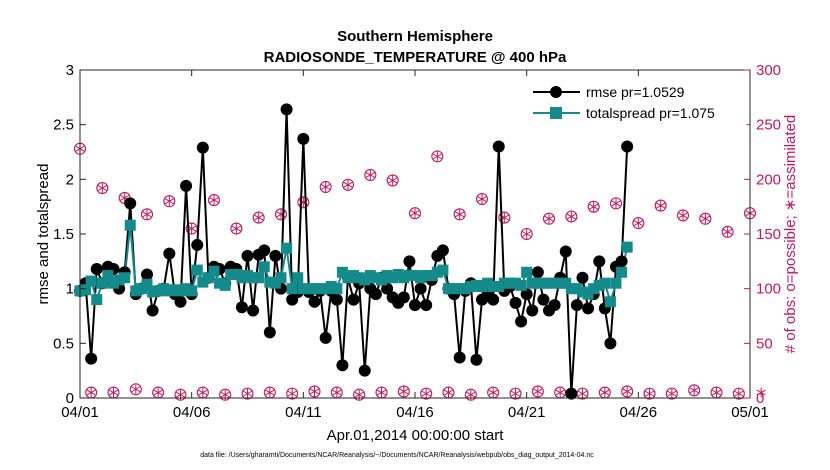 The height and width of the screenshot is (470, 830). What do you see at coordinates (303, 412) in the screenshot?
I see `x-tick-label: 04/11` at bounding box center [303, 412].